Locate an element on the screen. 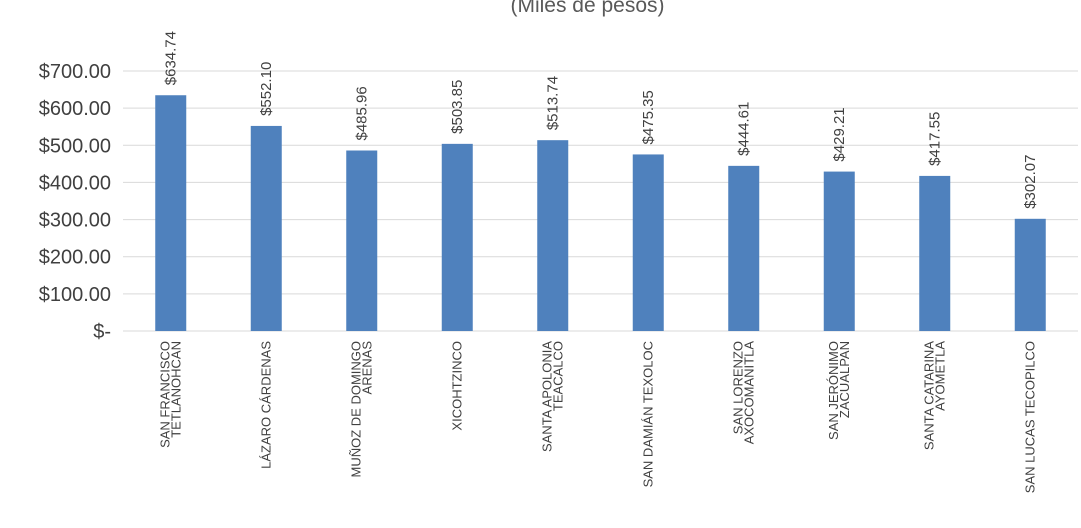 The width and height of the screenshot is (1081, 528). category-label: LÁZARO CÁRDENAS is located at coordinates (265, 405).